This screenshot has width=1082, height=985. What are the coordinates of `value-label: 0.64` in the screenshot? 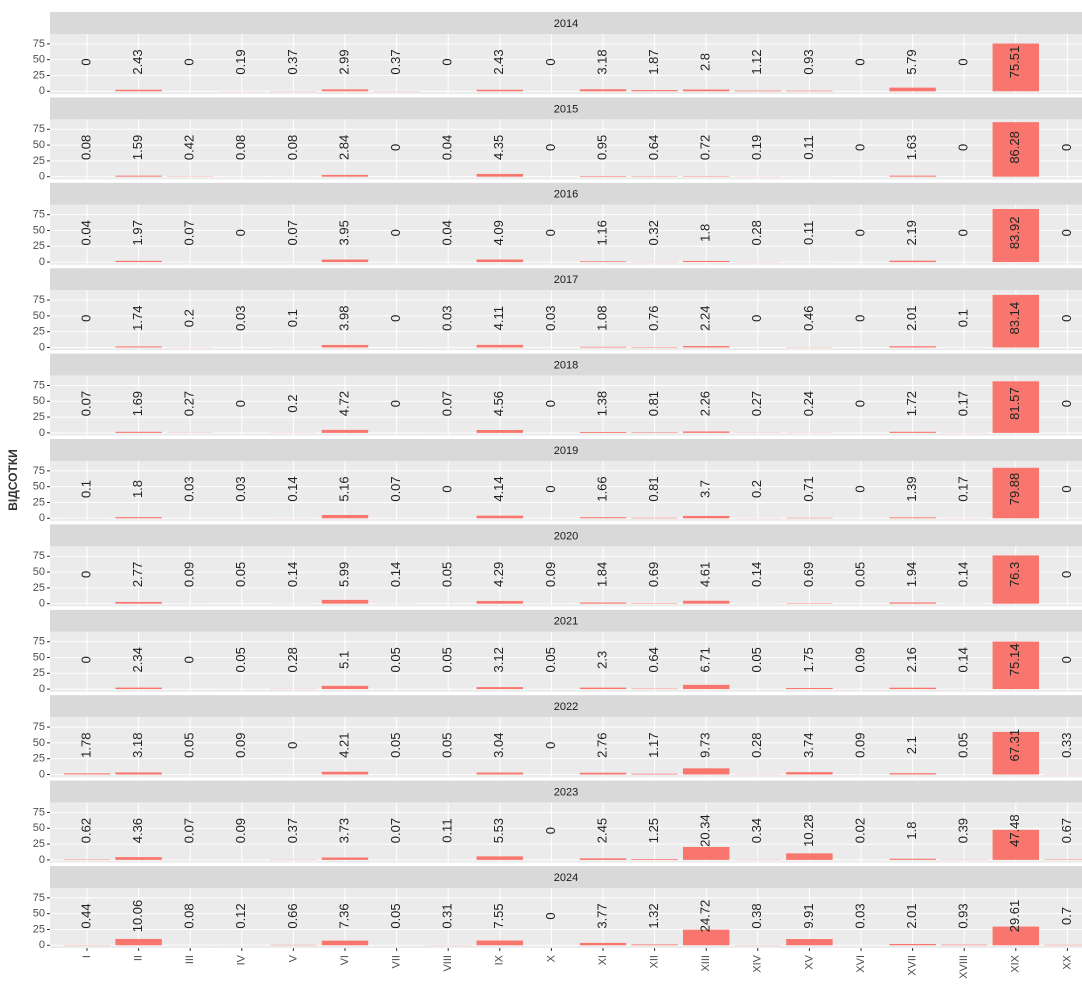 It's located at (653, 147).